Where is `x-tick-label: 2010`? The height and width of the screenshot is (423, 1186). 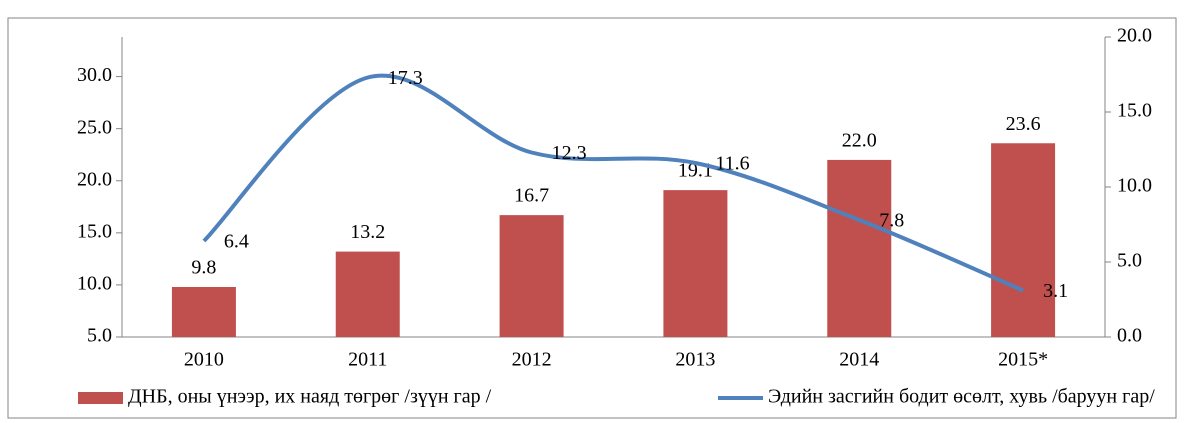
x-tick-label: 2010 is located at coordinates (204, 360).